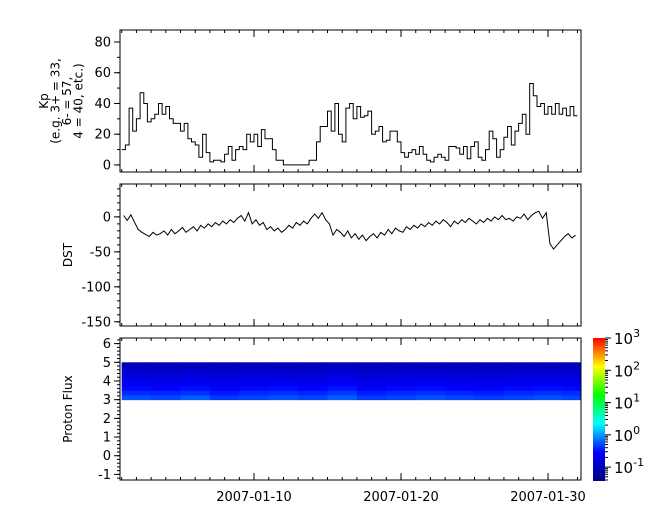 The image size is (665, 527). What do you see at coordinates (599, 409) in the screenshot?
I see `colorbar` at bounding box center [599, 409].